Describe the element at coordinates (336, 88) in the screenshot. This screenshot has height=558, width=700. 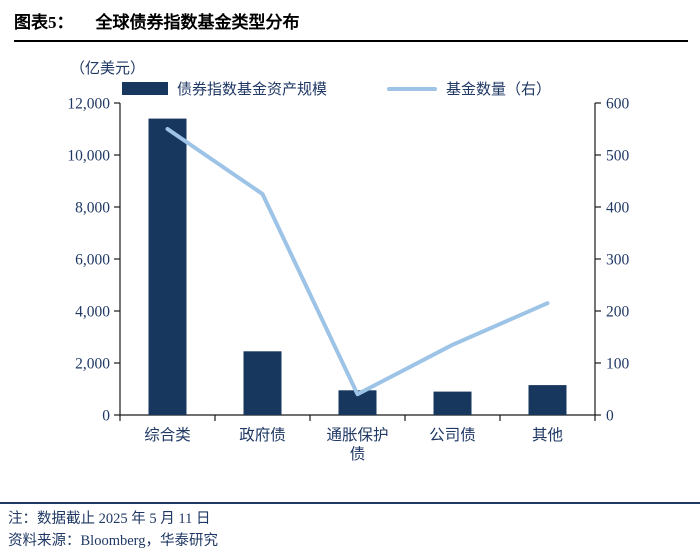
I see `legend: 债券指数基金资产规模 基金数量（右）` at that location.